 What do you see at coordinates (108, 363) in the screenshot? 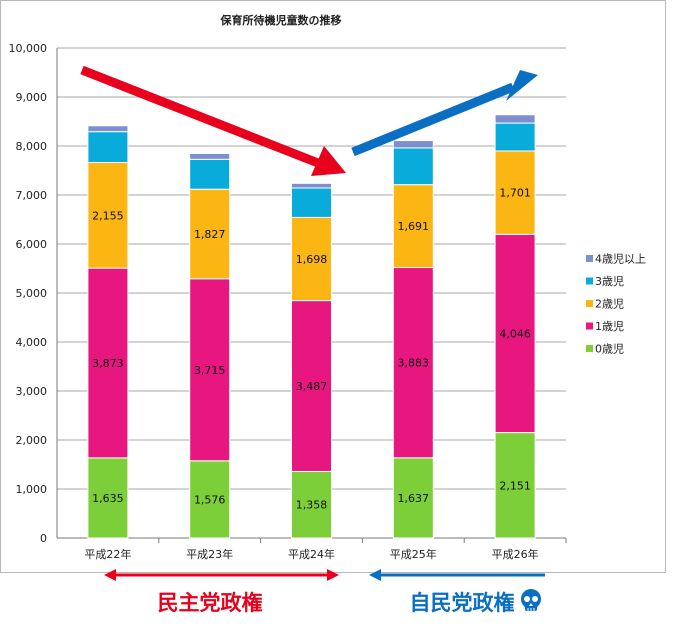
I see `data-label: 3,873` at bounding box center [108, 363].